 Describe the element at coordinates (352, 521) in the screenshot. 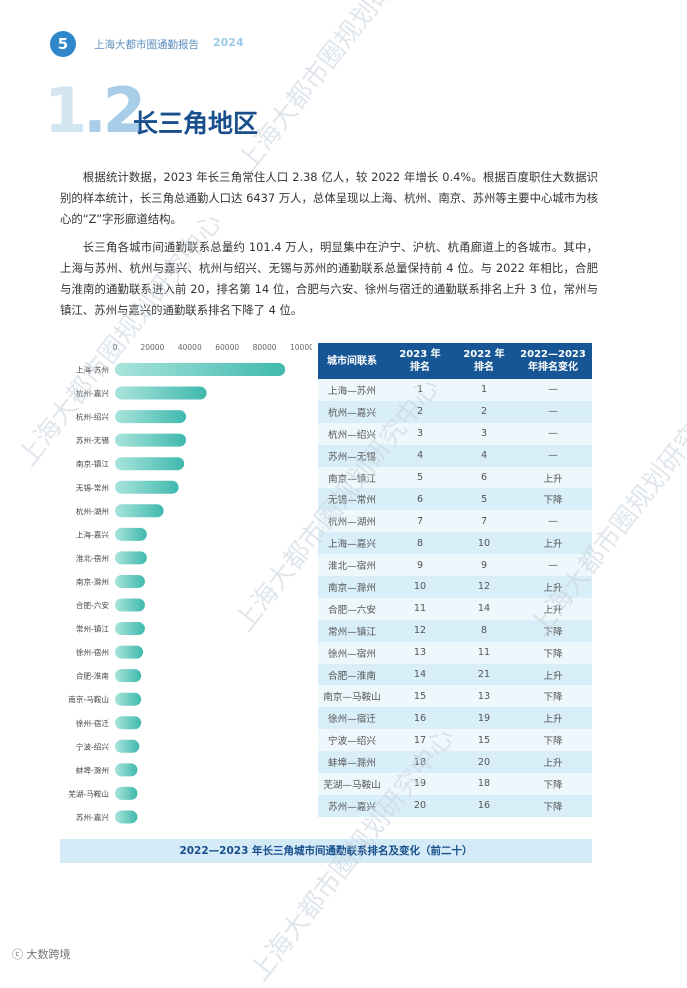

I see `table-cell: 杭州—湖州` at that location.